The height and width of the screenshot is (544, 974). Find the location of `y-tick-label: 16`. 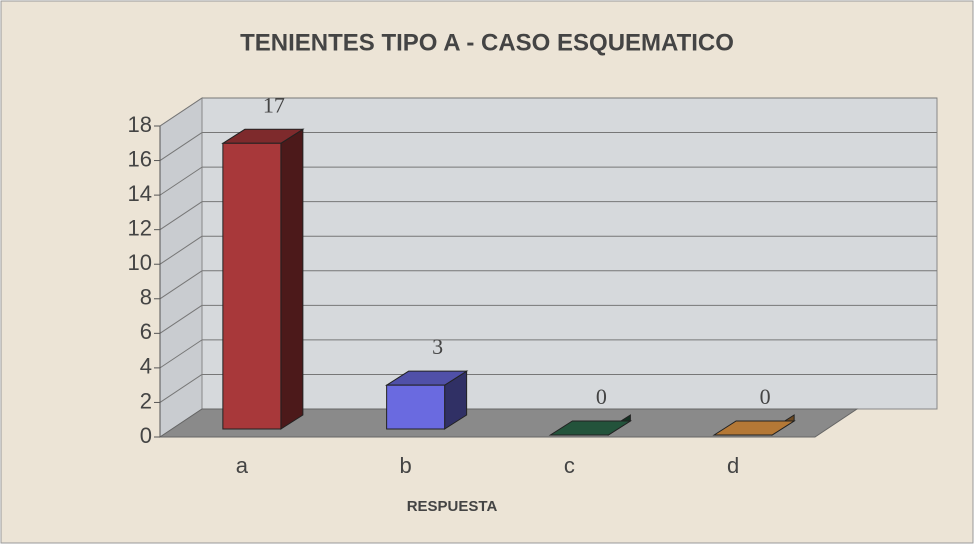

y-tick-label: 16 is located at coordinates (140, 158).